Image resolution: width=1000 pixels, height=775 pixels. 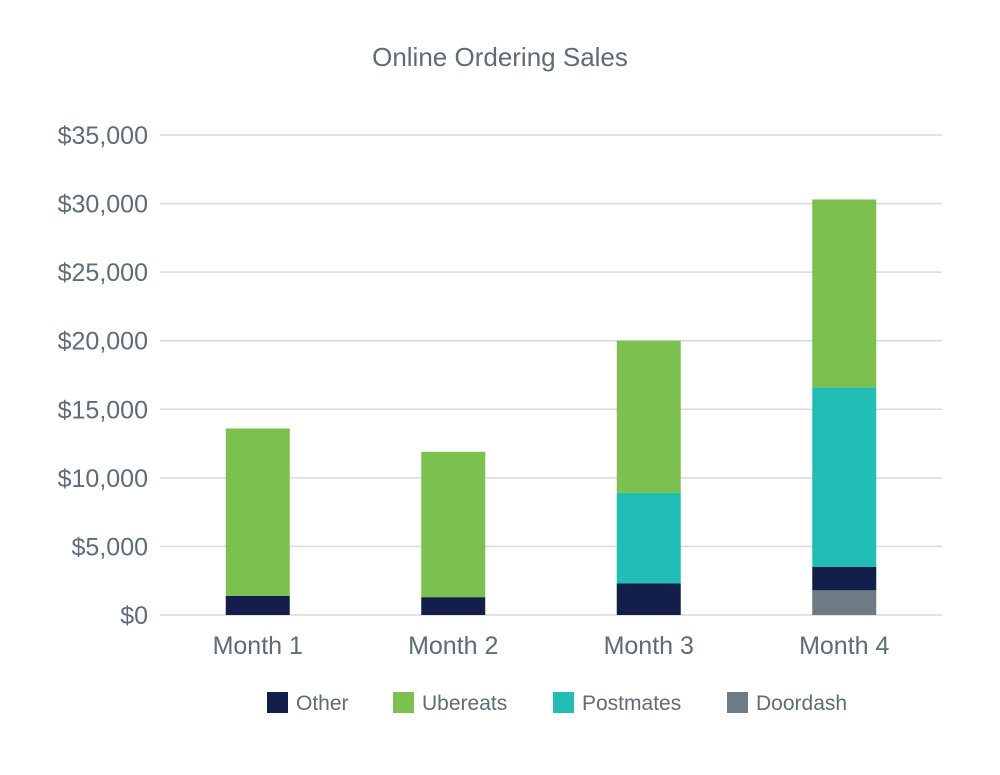 What do you see at coordinates (631, 703) in the screenshot?
I see `legend-label-postmates: Postmates` at bounding box center [631, 703].